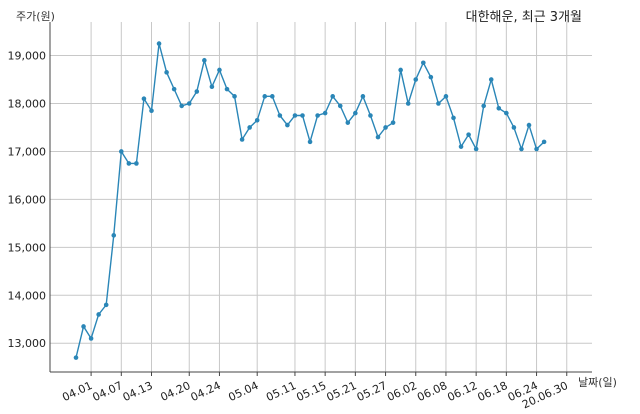 This screenshot has height=414, width=640. Describe the element at coordinates (27, 247) in the screenshot. I see `y-tick-label: 15,000` at that location.